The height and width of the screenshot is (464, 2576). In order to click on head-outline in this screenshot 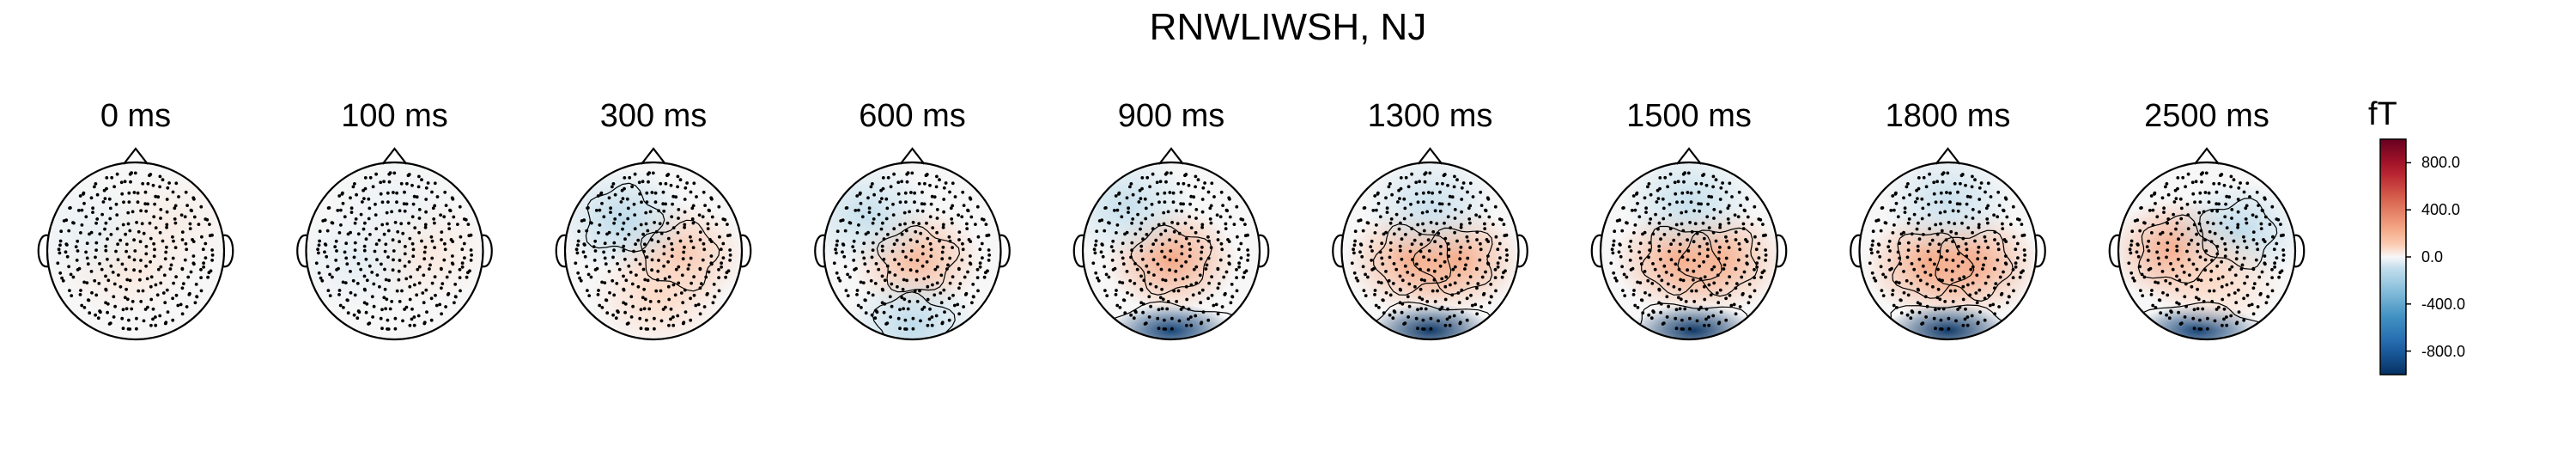, I will do `click(1948, 251)`.